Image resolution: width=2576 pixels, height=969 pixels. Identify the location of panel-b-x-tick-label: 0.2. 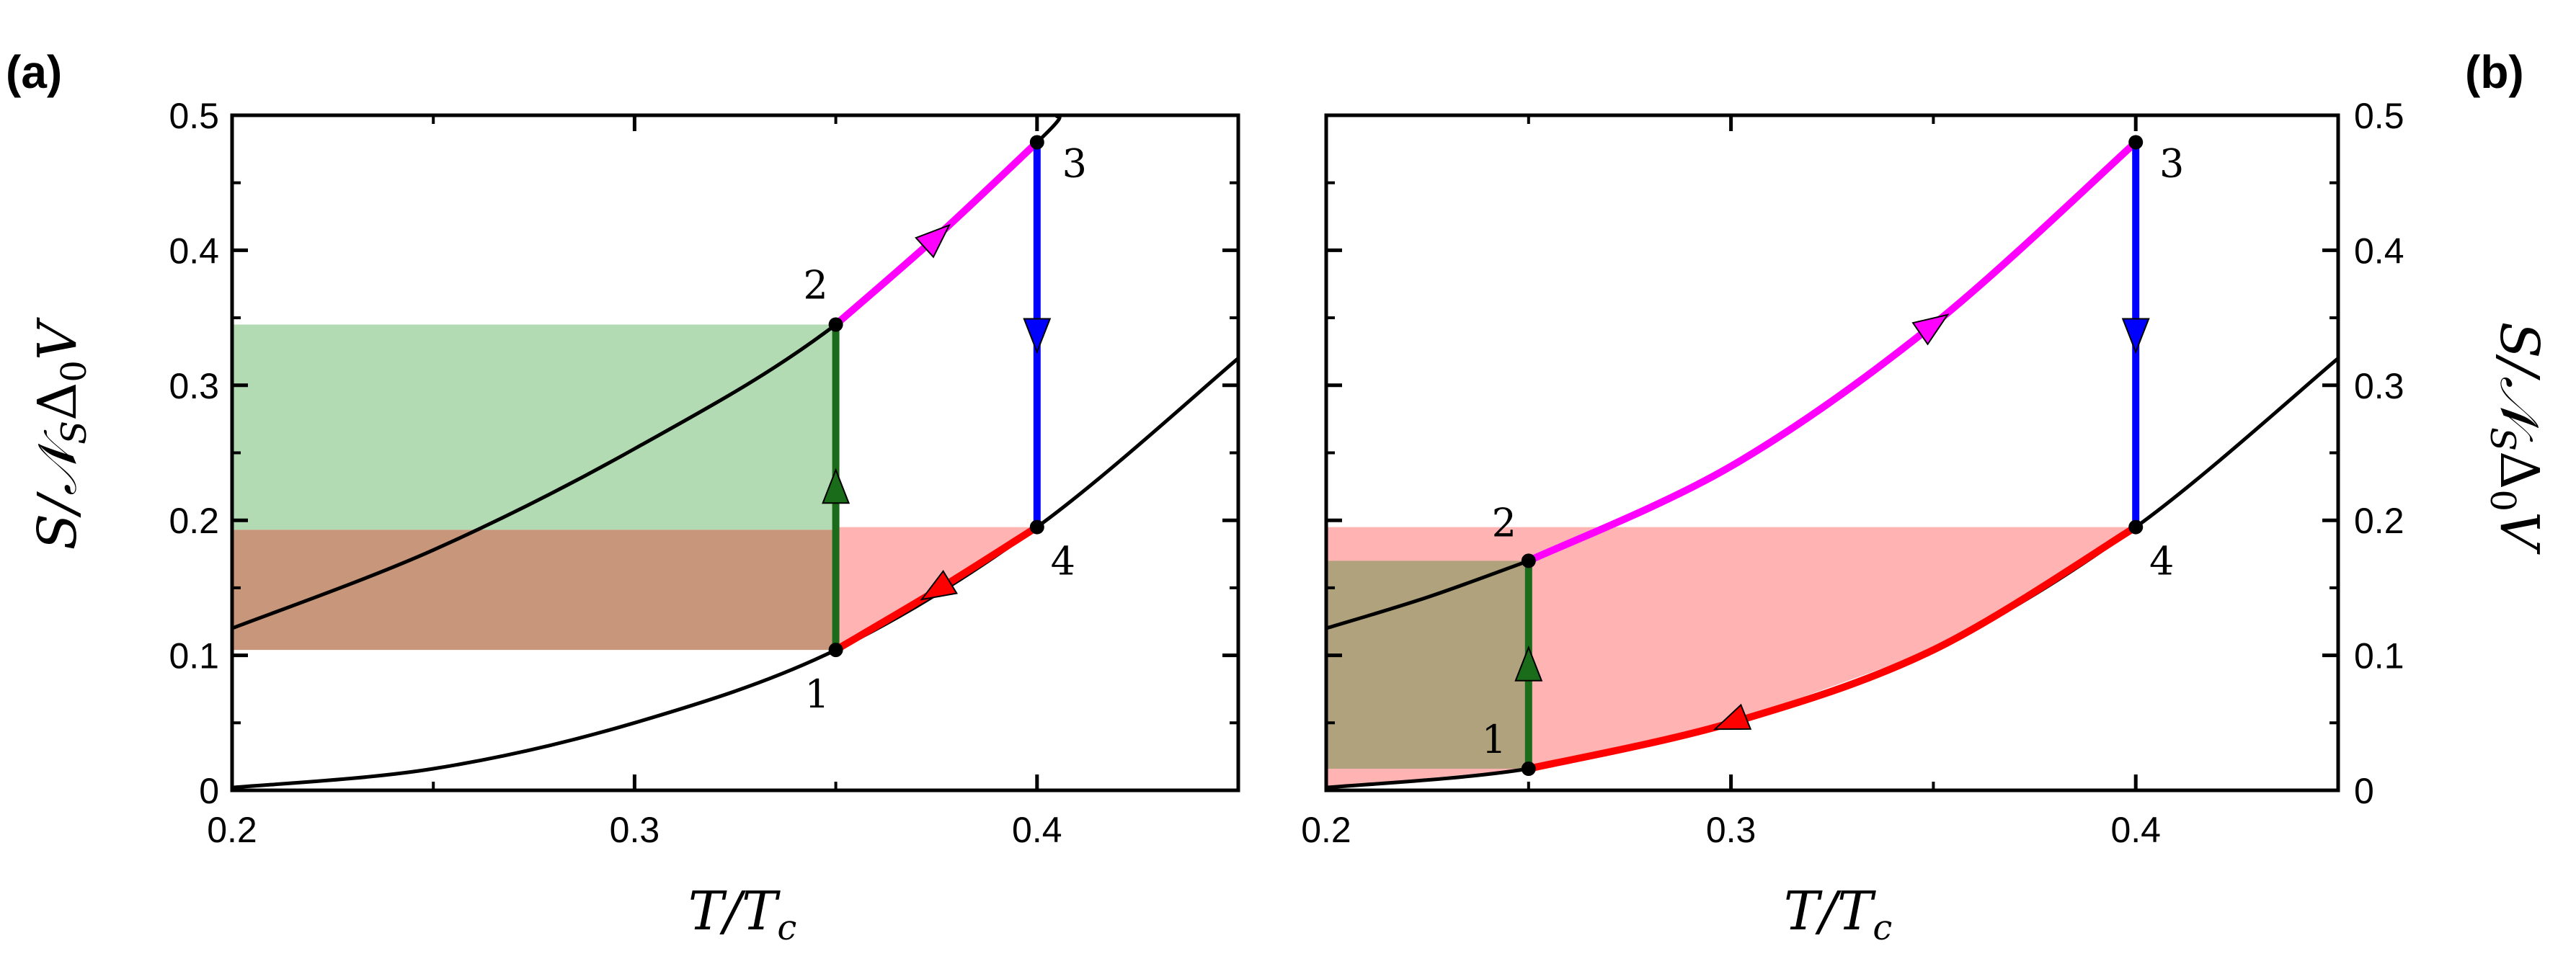
(1326, 830).